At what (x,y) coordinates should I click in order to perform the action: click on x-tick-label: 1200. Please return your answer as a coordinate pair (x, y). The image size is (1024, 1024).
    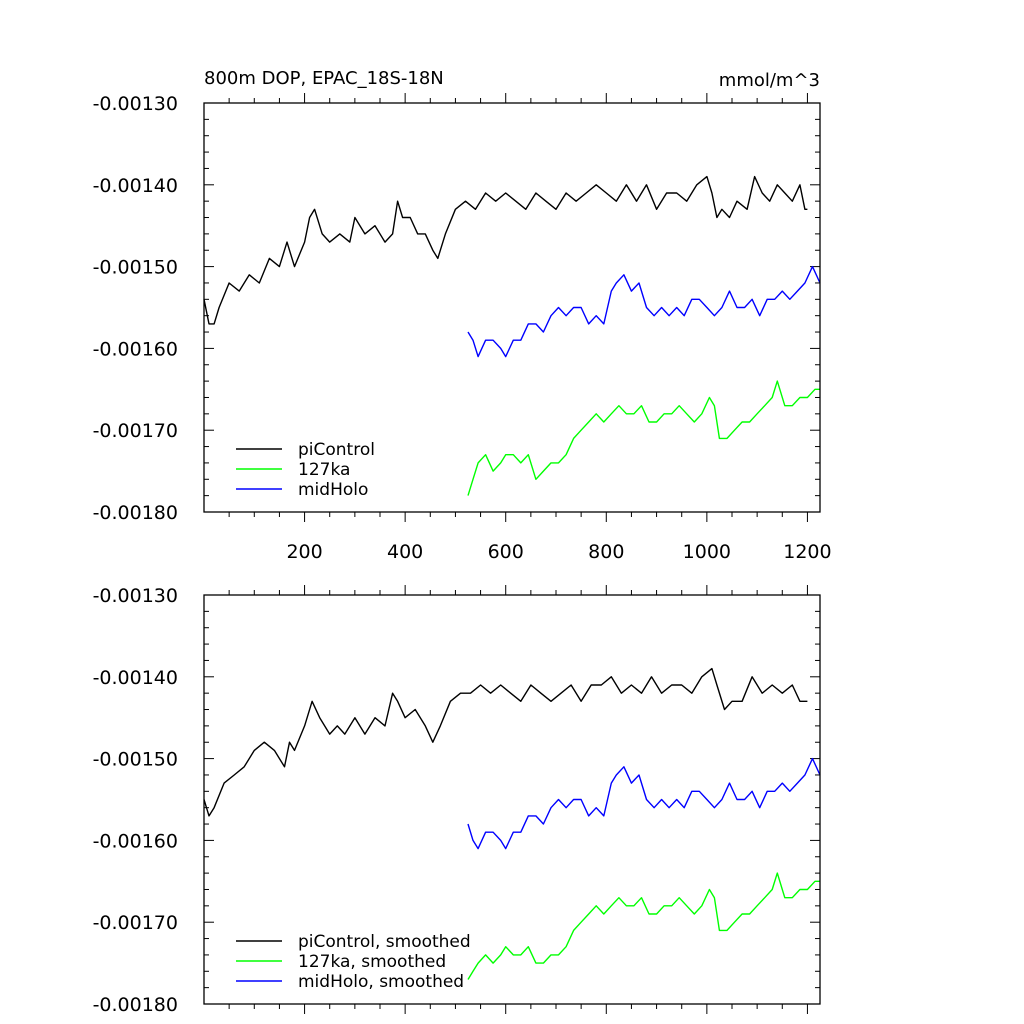
    Looking at the image, I should click on (807, 552).